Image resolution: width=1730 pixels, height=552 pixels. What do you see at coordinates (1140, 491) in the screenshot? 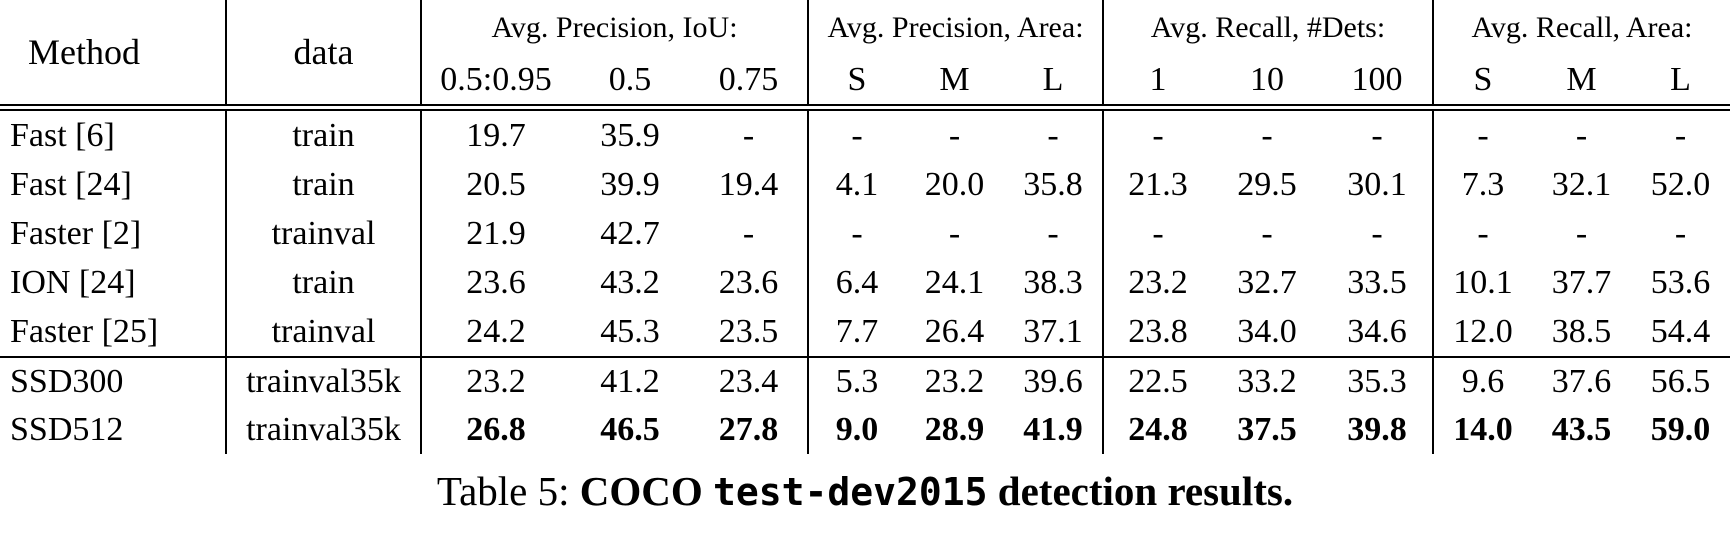
I see `caption-tail: detection results.` at bounding box center [1140, 491].